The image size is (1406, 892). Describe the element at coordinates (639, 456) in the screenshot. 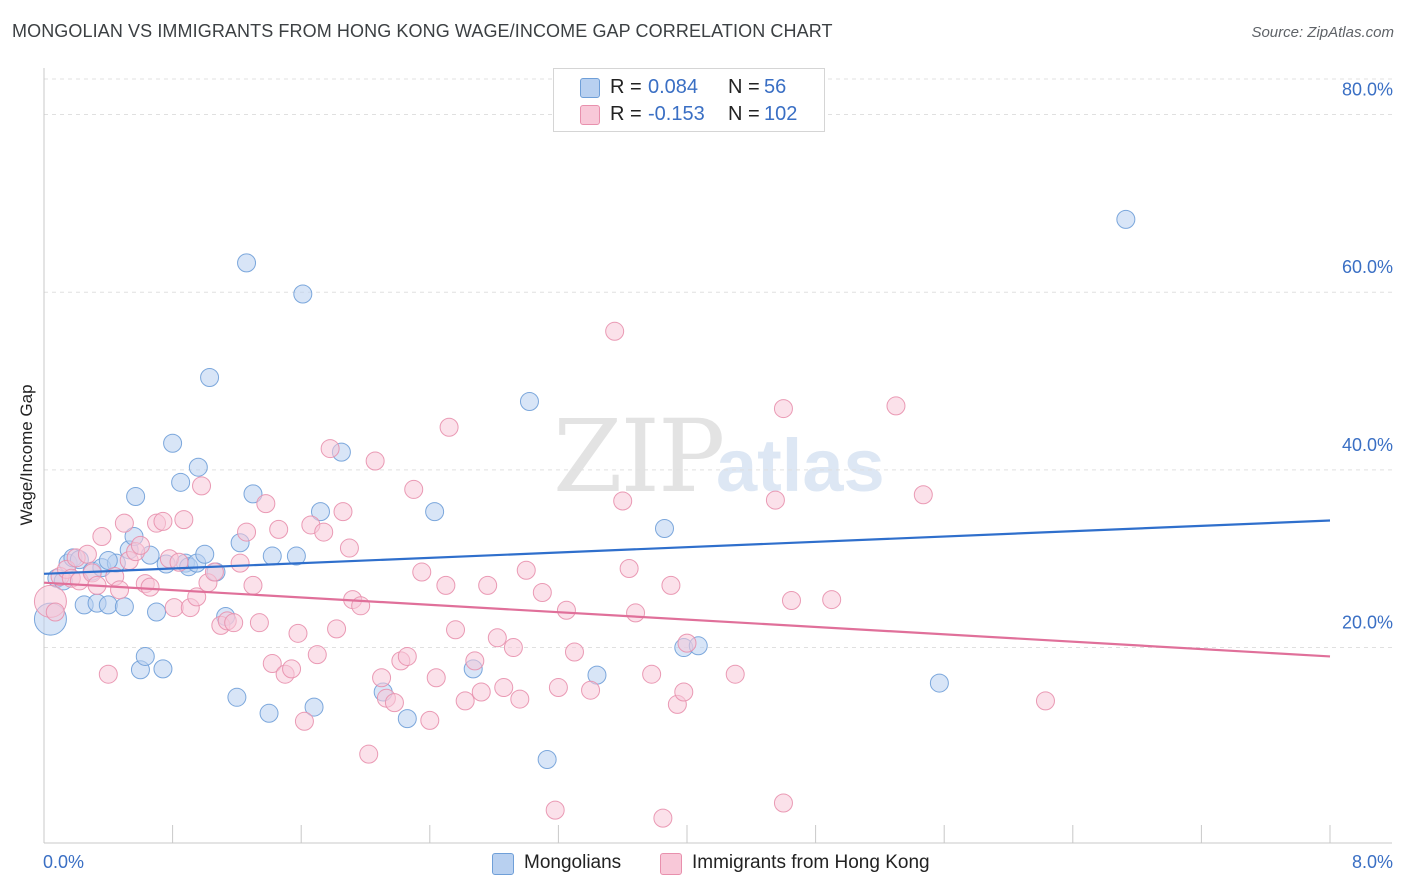

I see `watermark-zip: ZIP` at that location.